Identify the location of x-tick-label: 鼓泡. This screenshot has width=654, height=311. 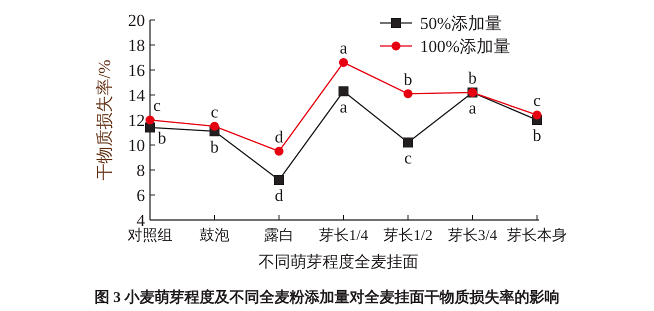
(215, 235).